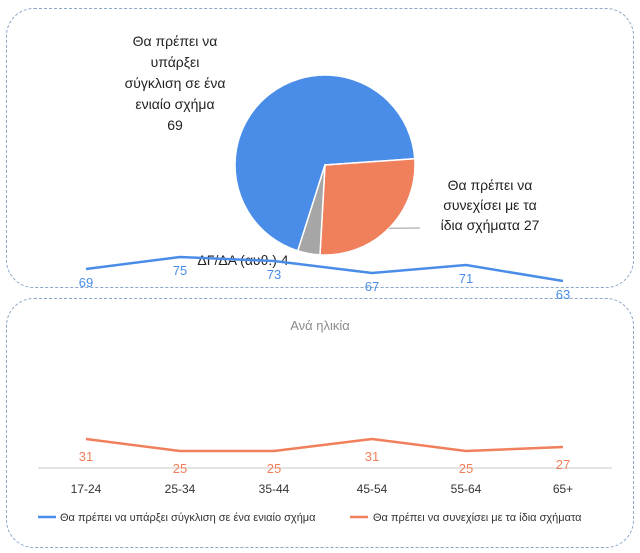 The height and width of the screenshot is (553, 640). I want to click on line-chart-title: Ανά ηλικία, so click(320, 325).